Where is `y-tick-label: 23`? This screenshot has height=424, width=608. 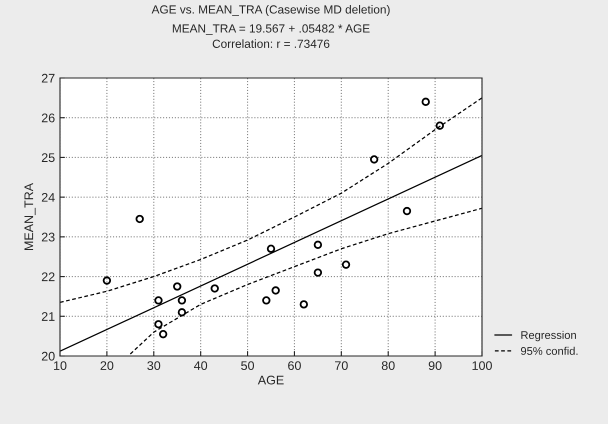
y-tick-label: 23 is located at coordinates (48, 237).